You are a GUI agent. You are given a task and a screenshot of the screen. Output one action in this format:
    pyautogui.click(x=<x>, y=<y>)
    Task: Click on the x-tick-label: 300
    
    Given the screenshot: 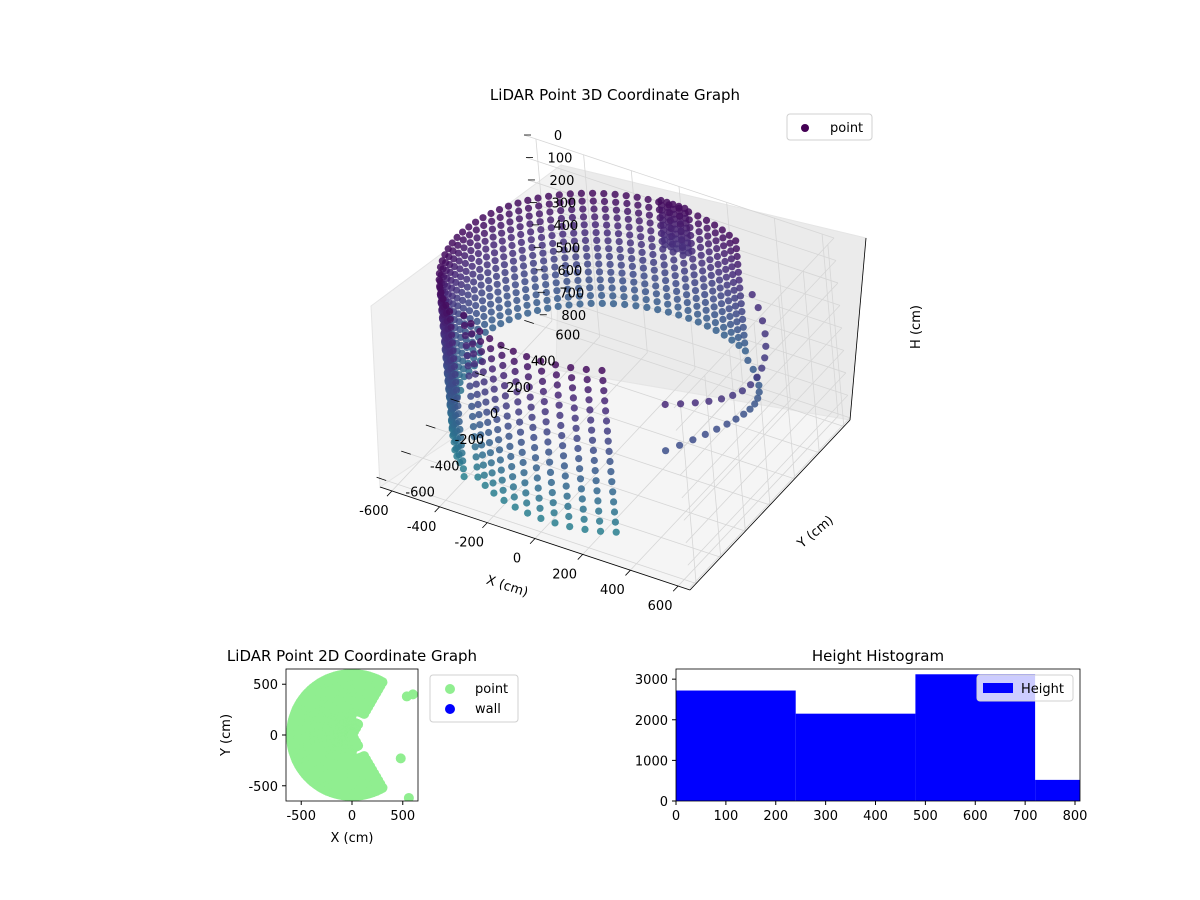 What is the action you would take?
    pyautogui.click(x=825, y=816)
    